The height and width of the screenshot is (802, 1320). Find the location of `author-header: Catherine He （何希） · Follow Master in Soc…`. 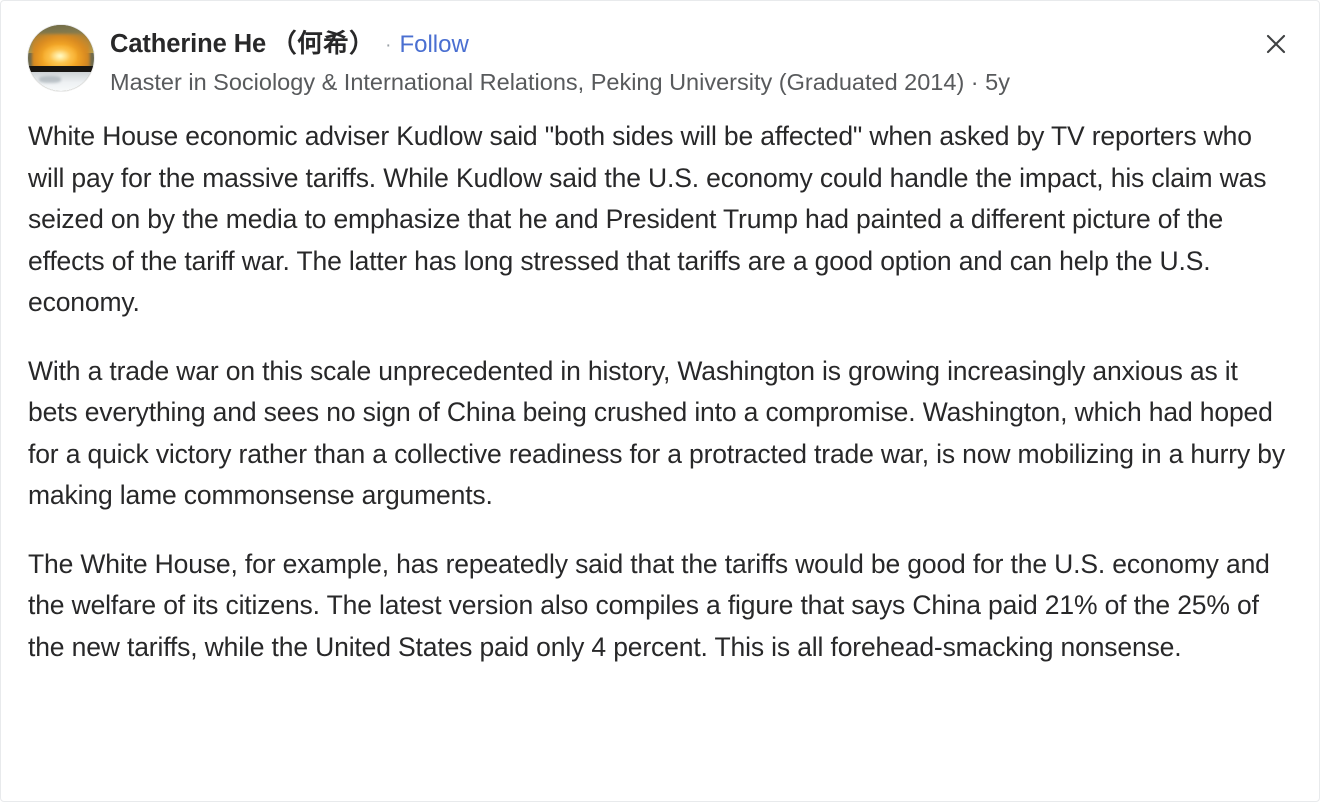

author-header: Catherine He （何希） · Follow Master in Soc… is located at coordinates (659, 60).